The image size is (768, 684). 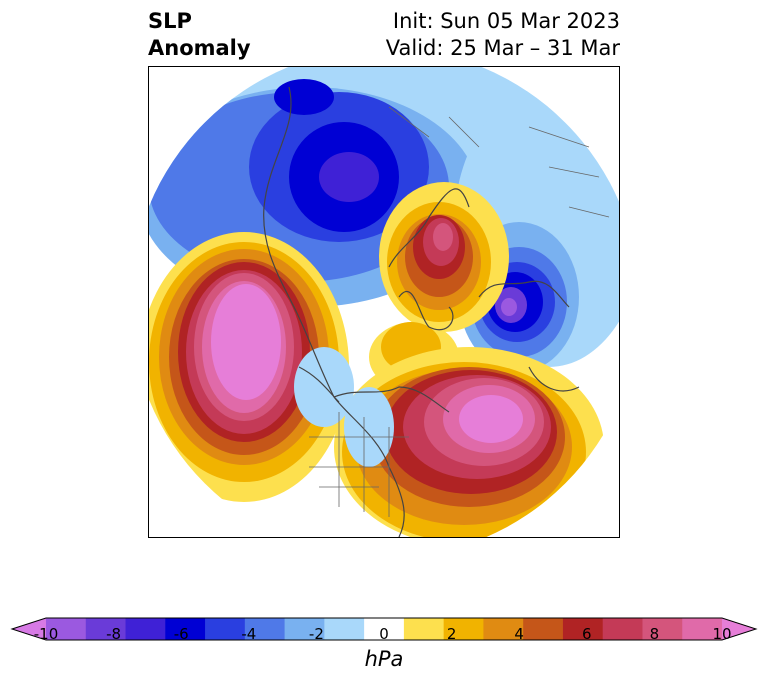 What do you see at coordinates (170, 21) in the screenshot?
I see `title-line-1: SLP` at bounding box center [170, 21].